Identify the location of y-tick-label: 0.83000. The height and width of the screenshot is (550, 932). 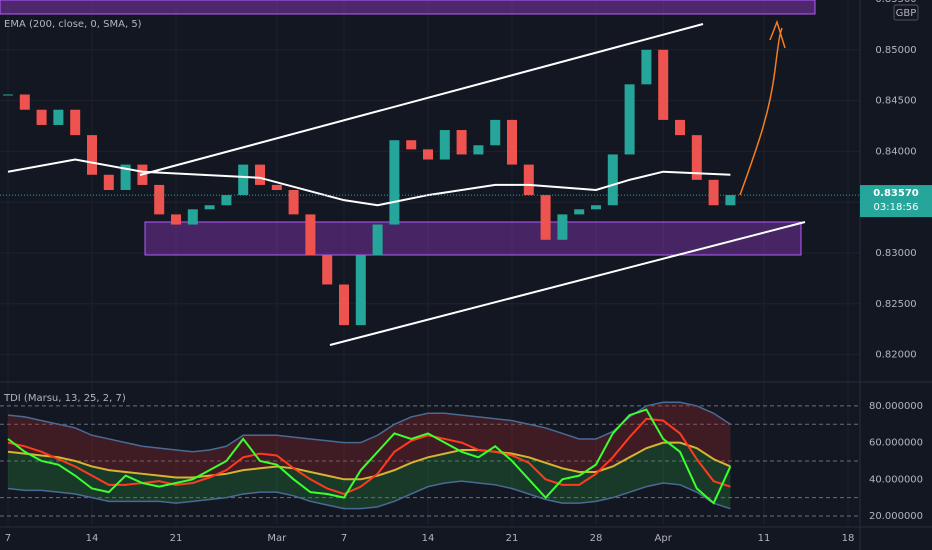
(895, 253).